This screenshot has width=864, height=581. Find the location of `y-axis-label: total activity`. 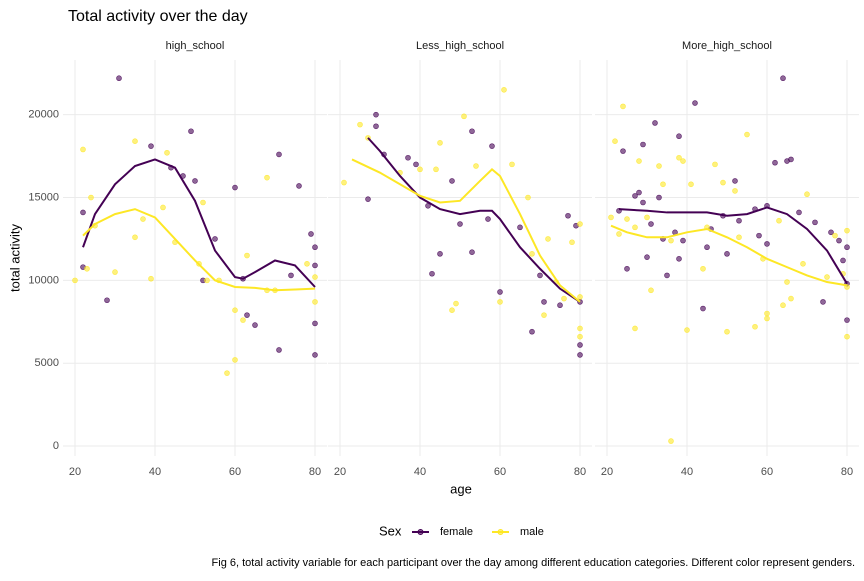

y-axis-label: total activity is located at coordinates (14, 258).